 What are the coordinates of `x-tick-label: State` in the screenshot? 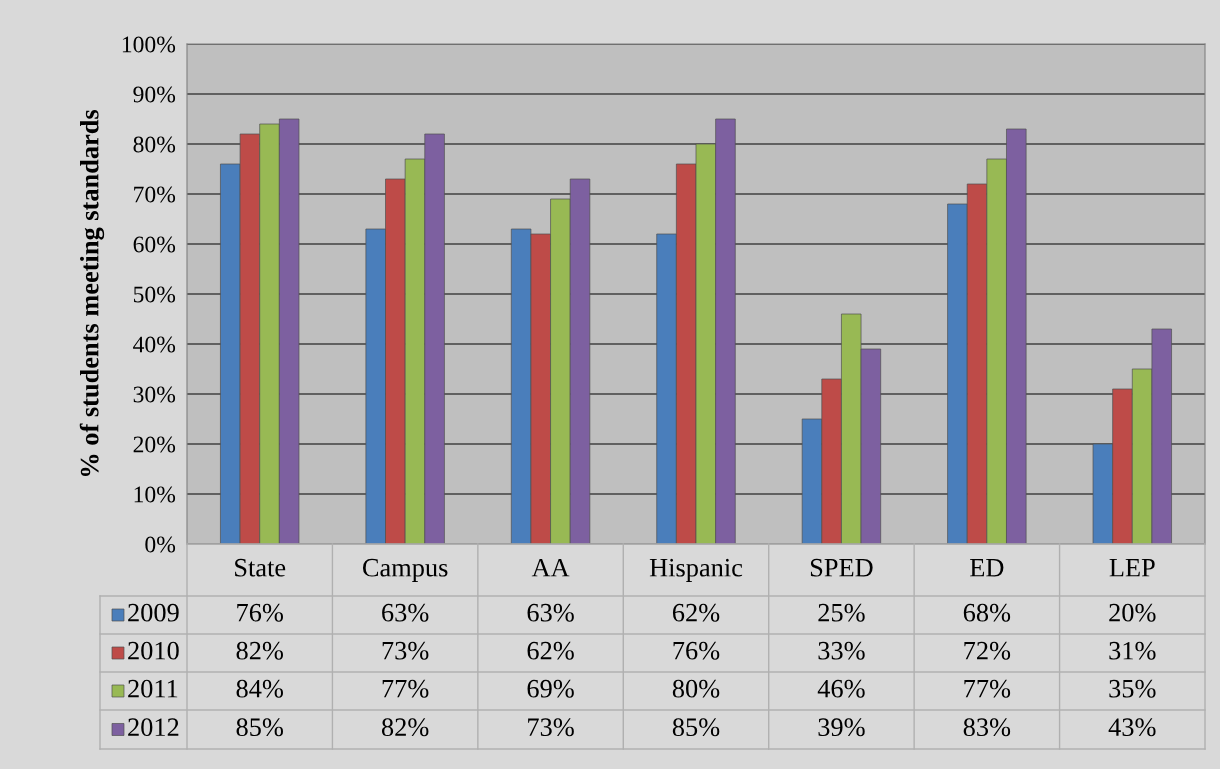 It's located at (260, 567).